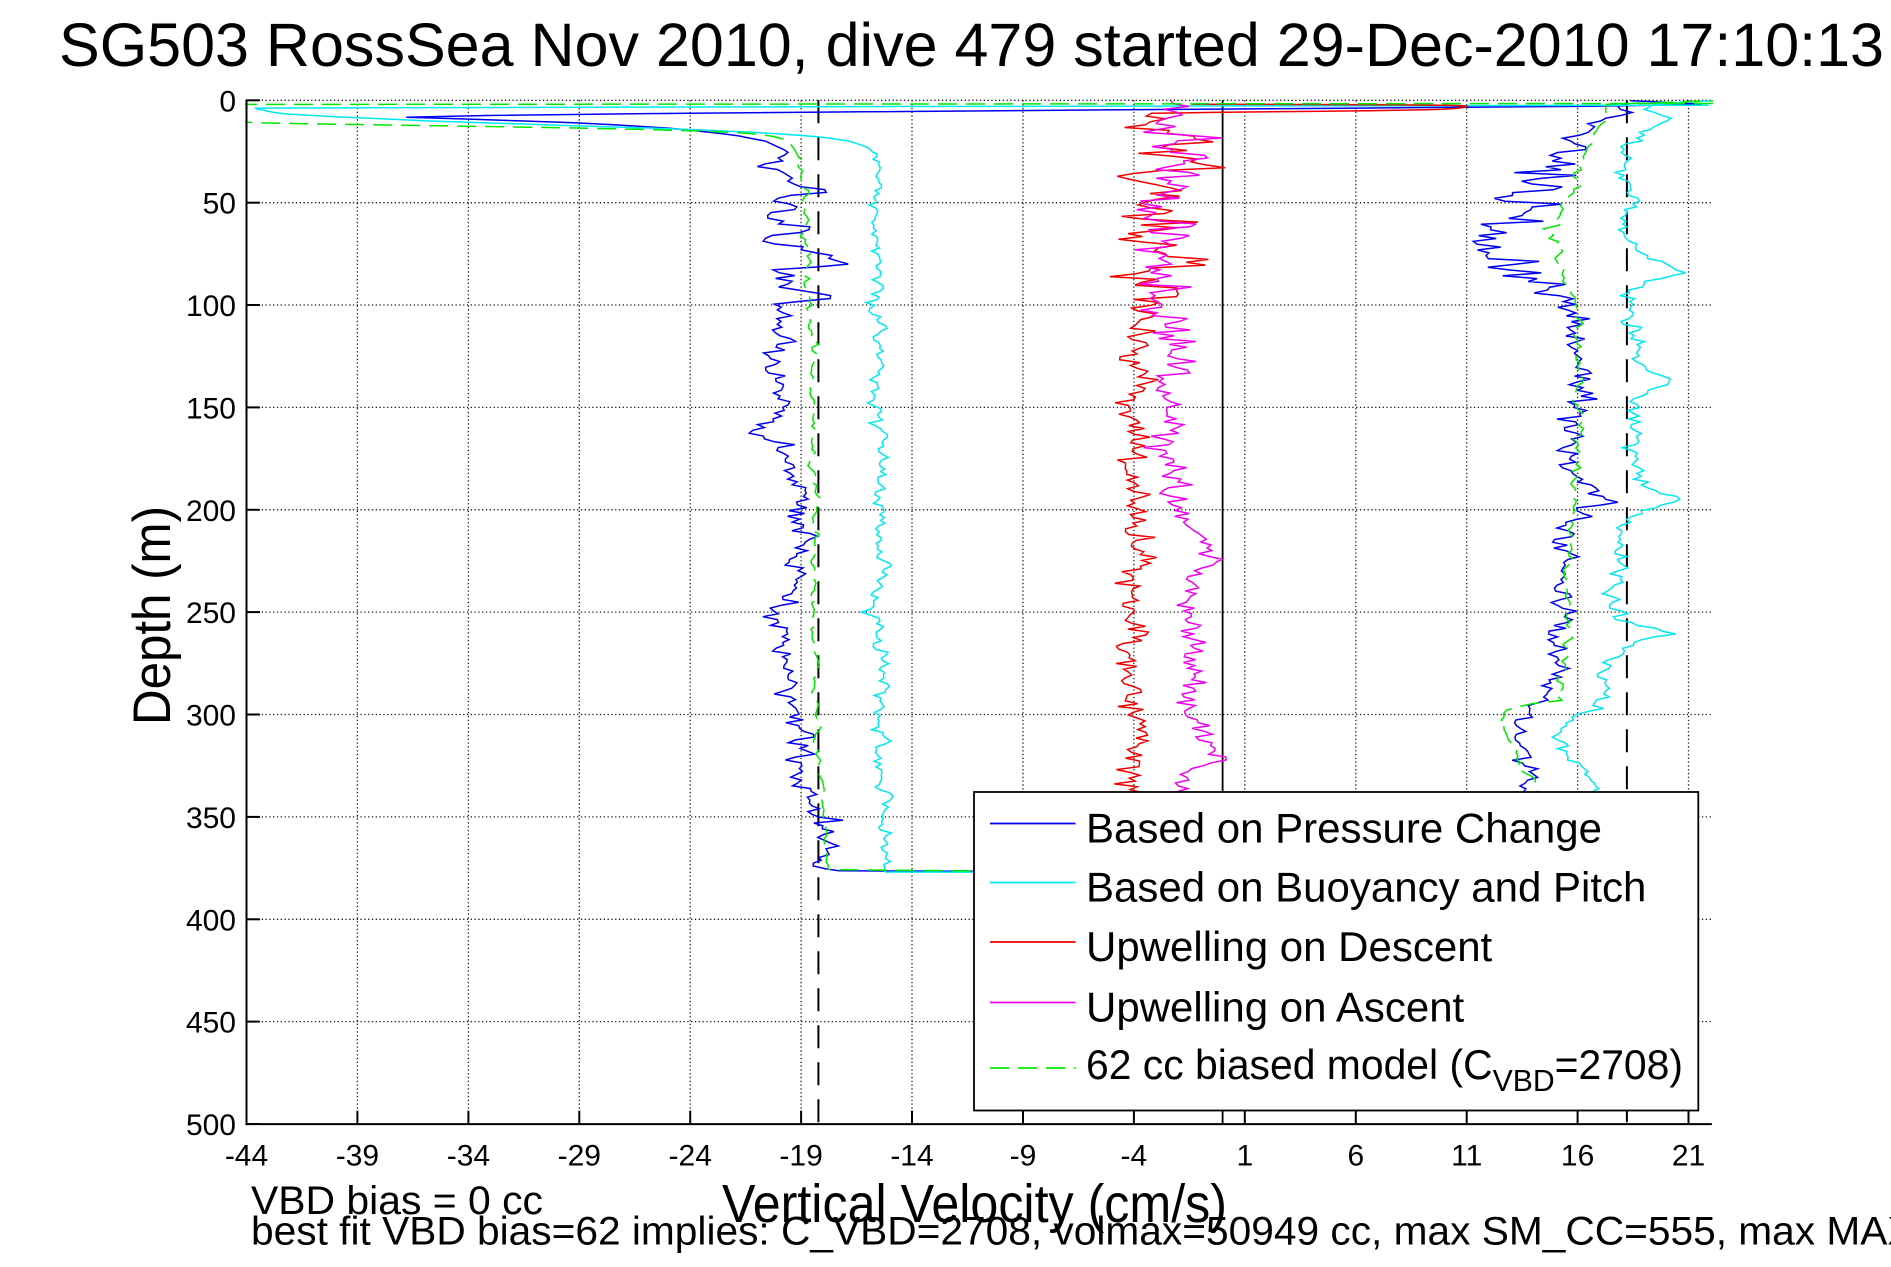 This screenshot has width=1891, height=1267. What do you see at coordinates (974, 1204) in the screenshot?
I see `svg-text: Vertical Velocity (cm/s)` at bounding box center [974, 1204].